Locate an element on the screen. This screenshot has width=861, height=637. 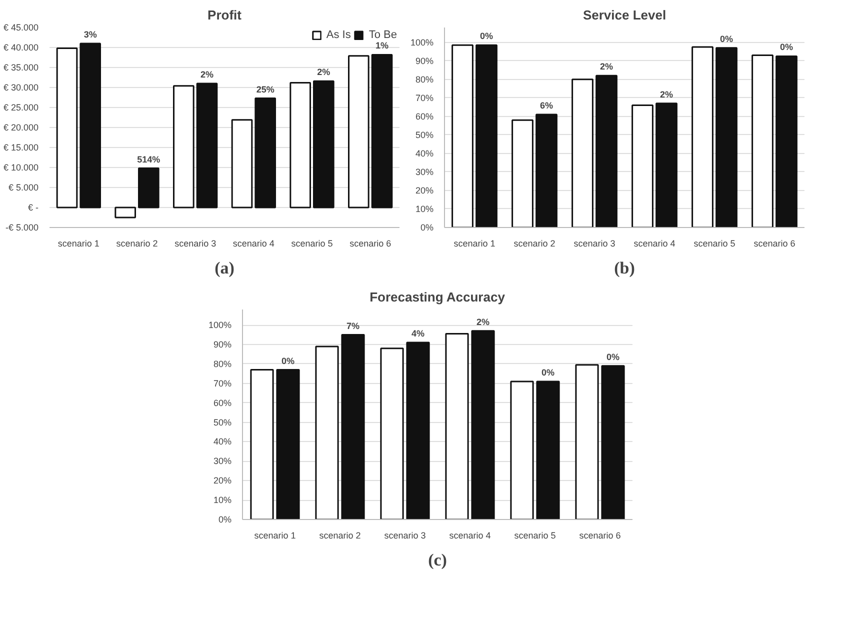
y-tick-label: € 15.000 is located at coordinates (21, 147).